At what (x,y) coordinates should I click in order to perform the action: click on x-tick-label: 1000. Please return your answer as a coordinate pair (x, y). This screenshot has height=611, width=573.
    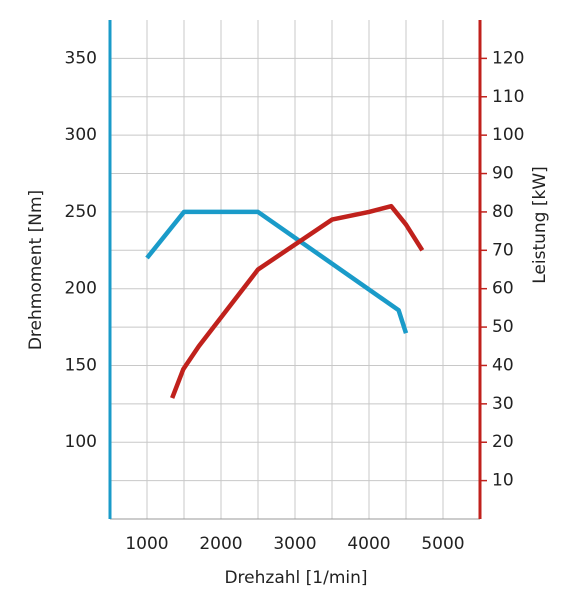
    Looking at the image, I should click on (146, 544).